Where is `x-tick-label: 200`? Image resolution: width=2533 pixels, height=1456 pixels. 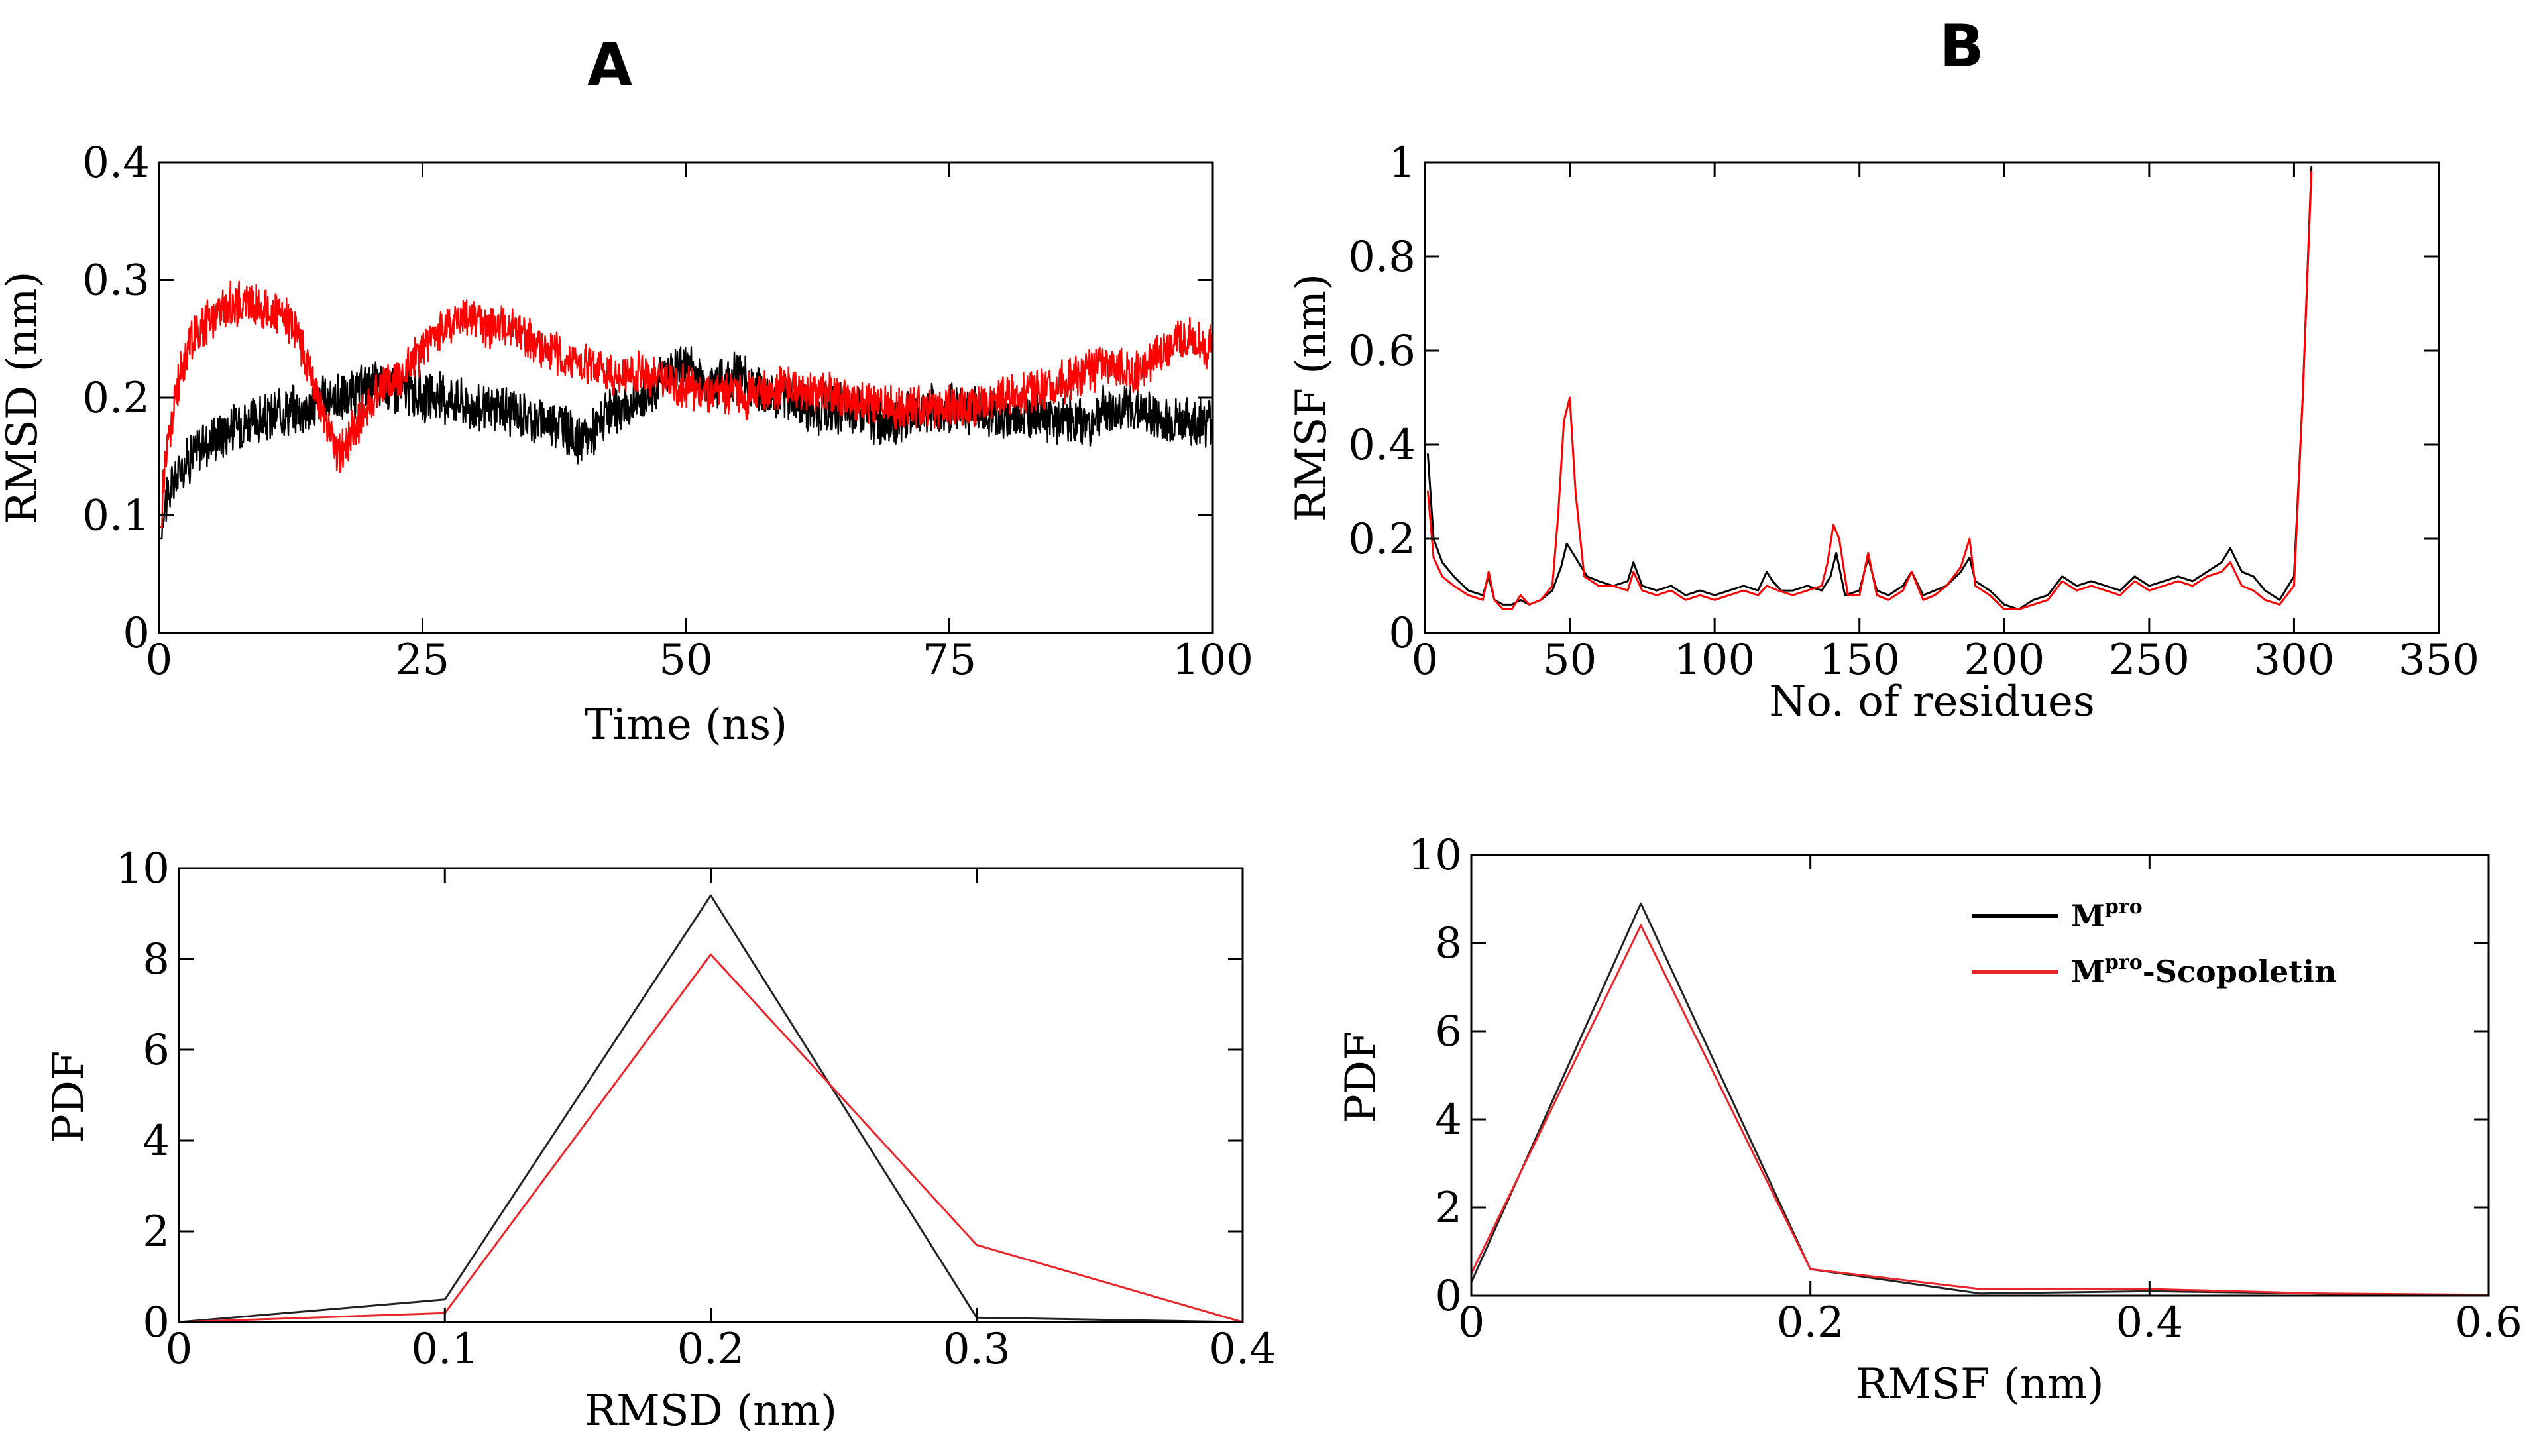
x-tick-label: 200 is located at coordinates (2004, 661).